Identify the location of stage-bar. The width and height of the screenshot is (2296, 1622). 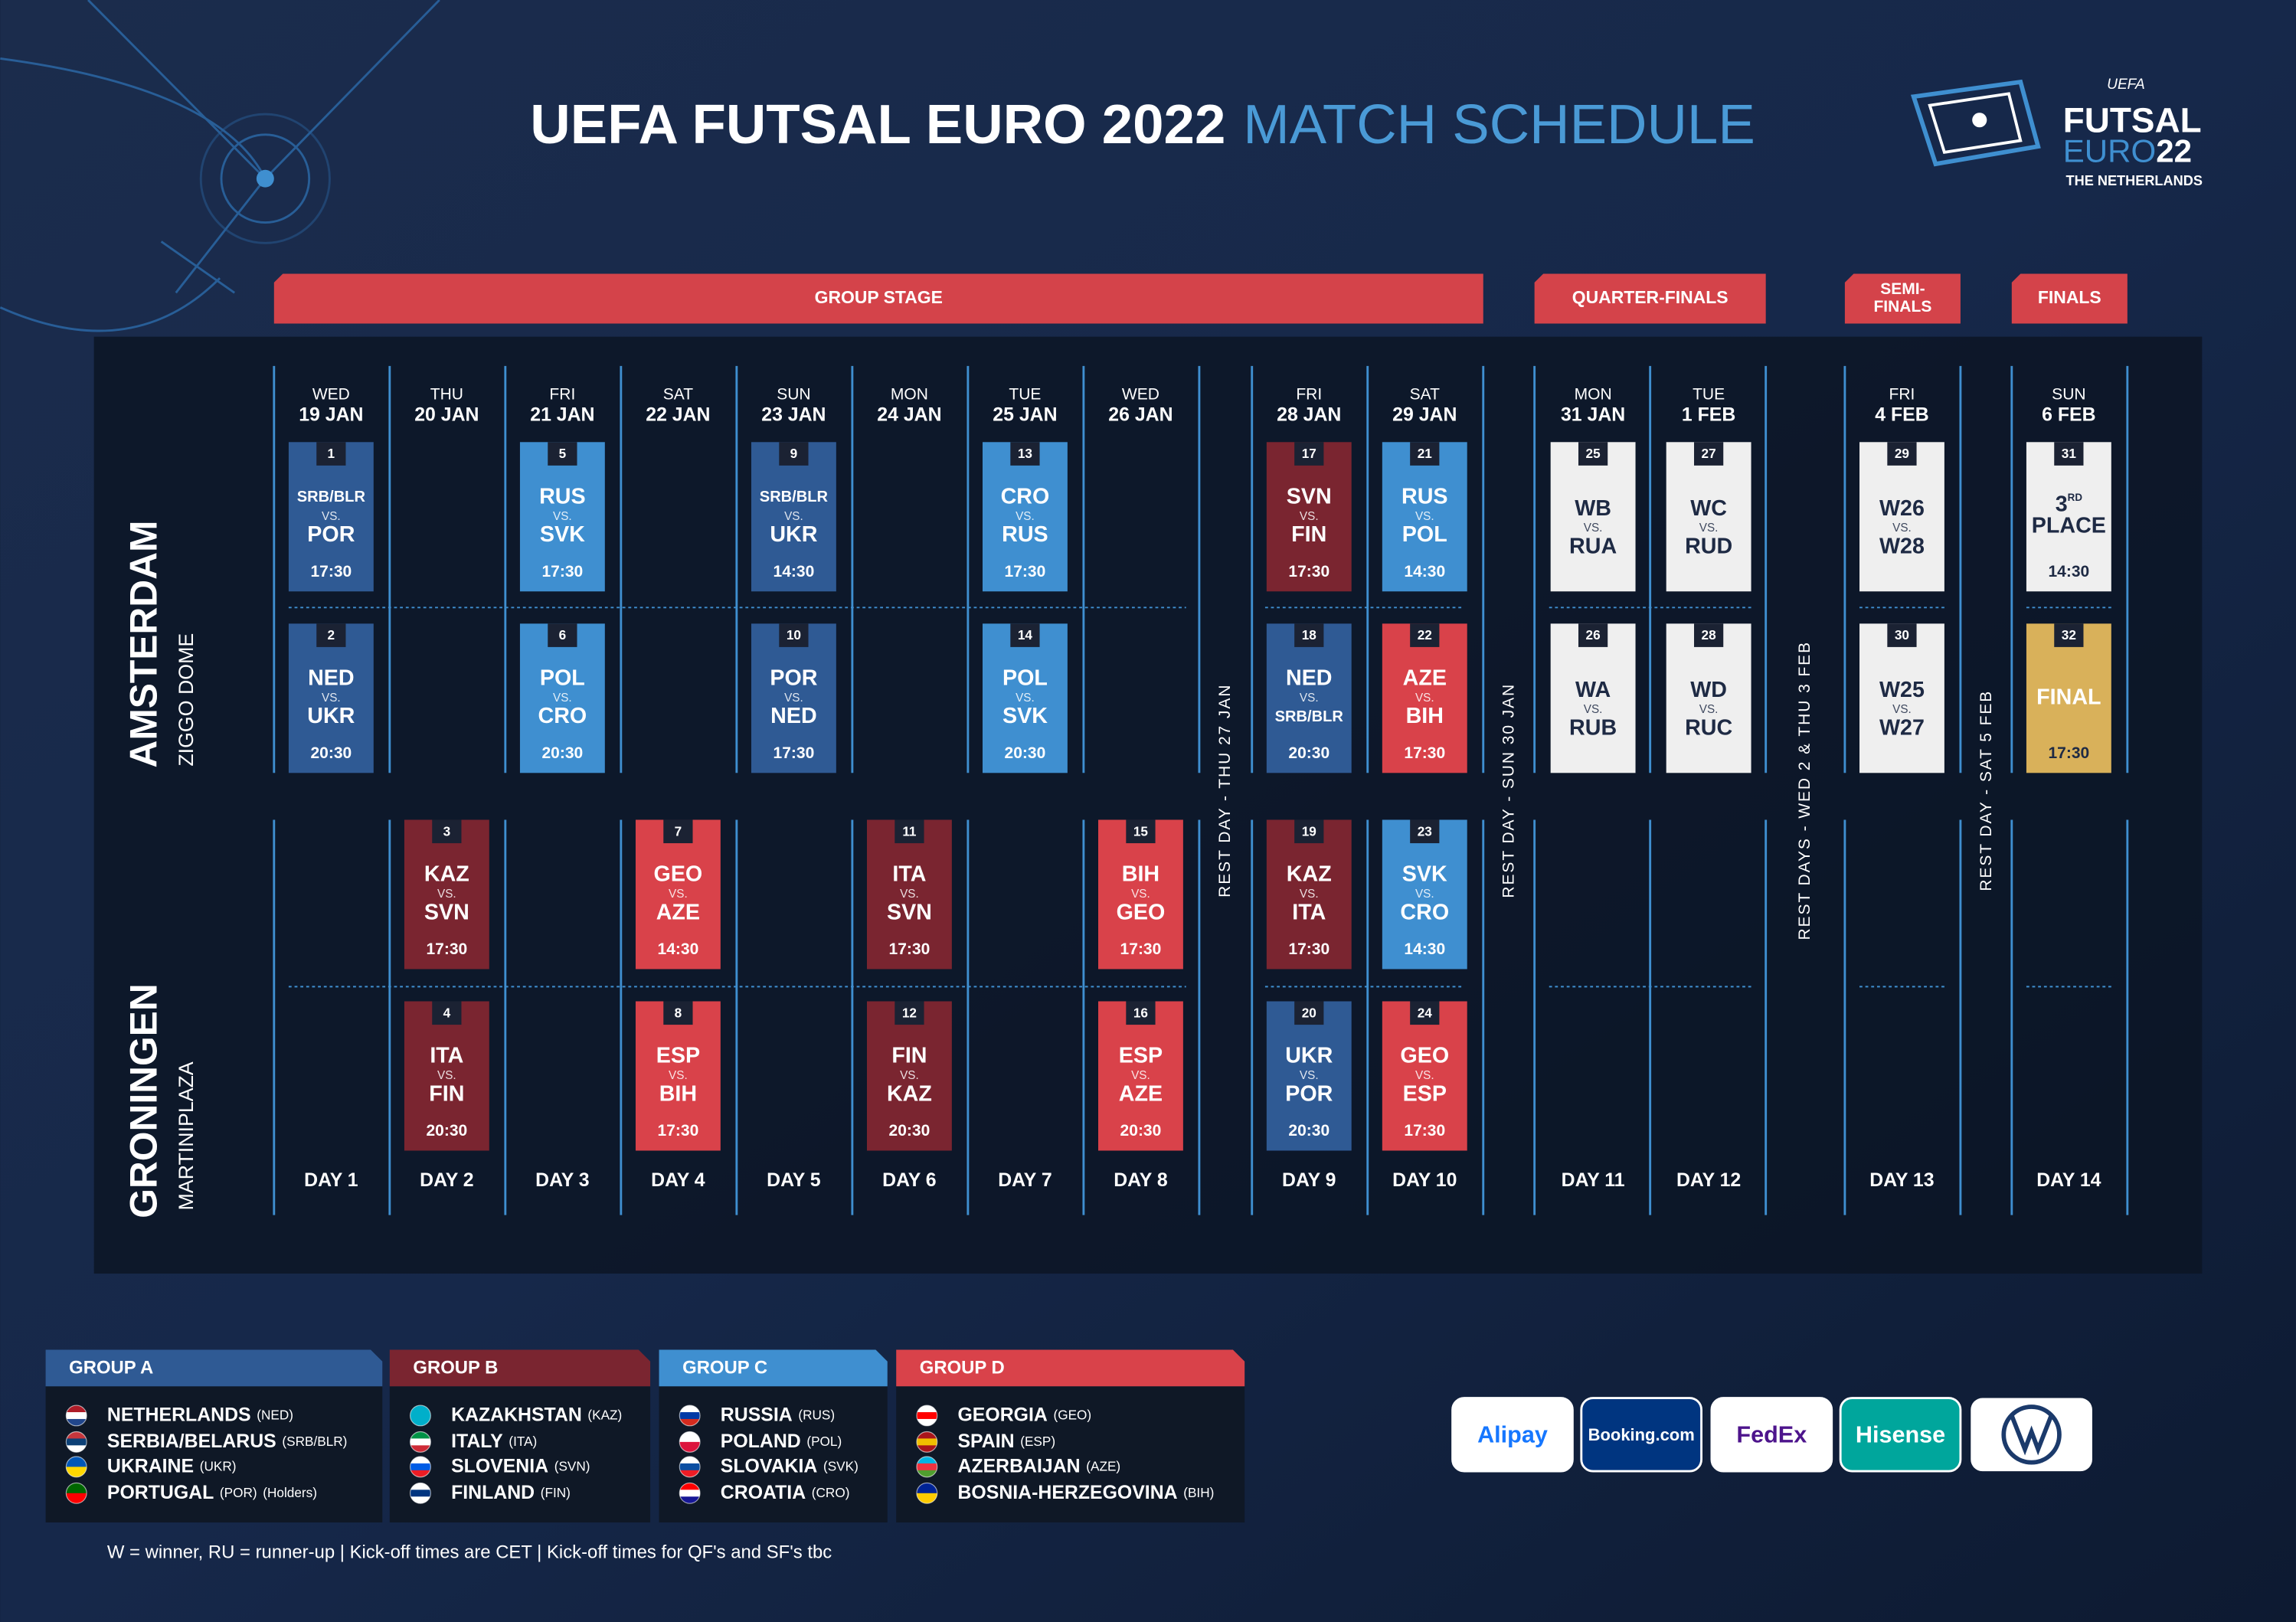
(2069, 298).